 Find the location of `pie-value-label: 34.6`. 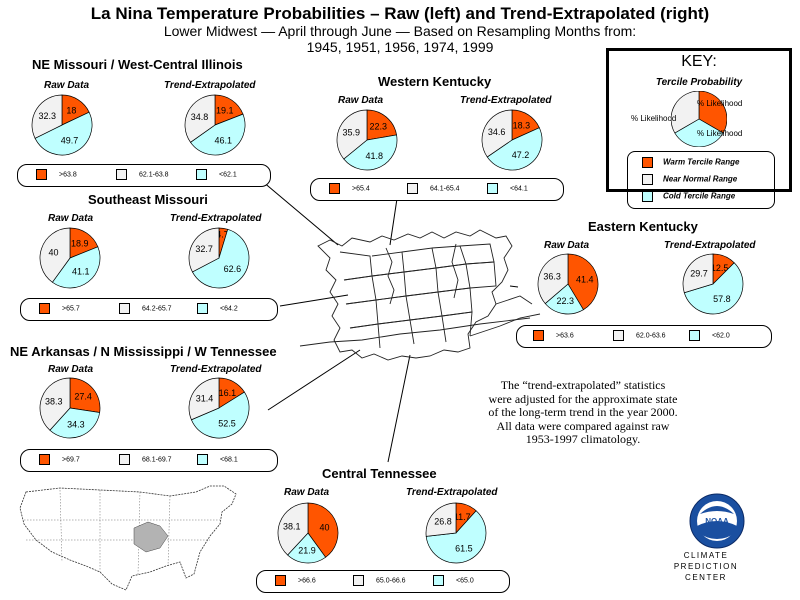

pie-value-label: 34.6 is located at coordinates (497, 132).